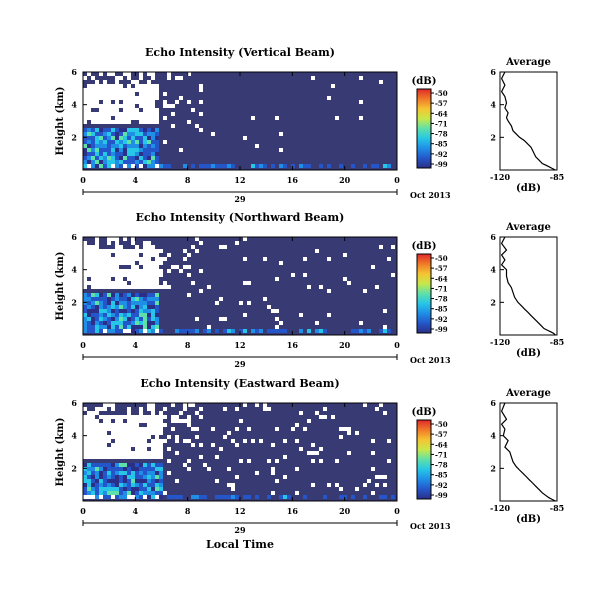 This screenshot has height=598, width=614. I want to click on heatmap-x-tick-label: 0, so click(83, 180).